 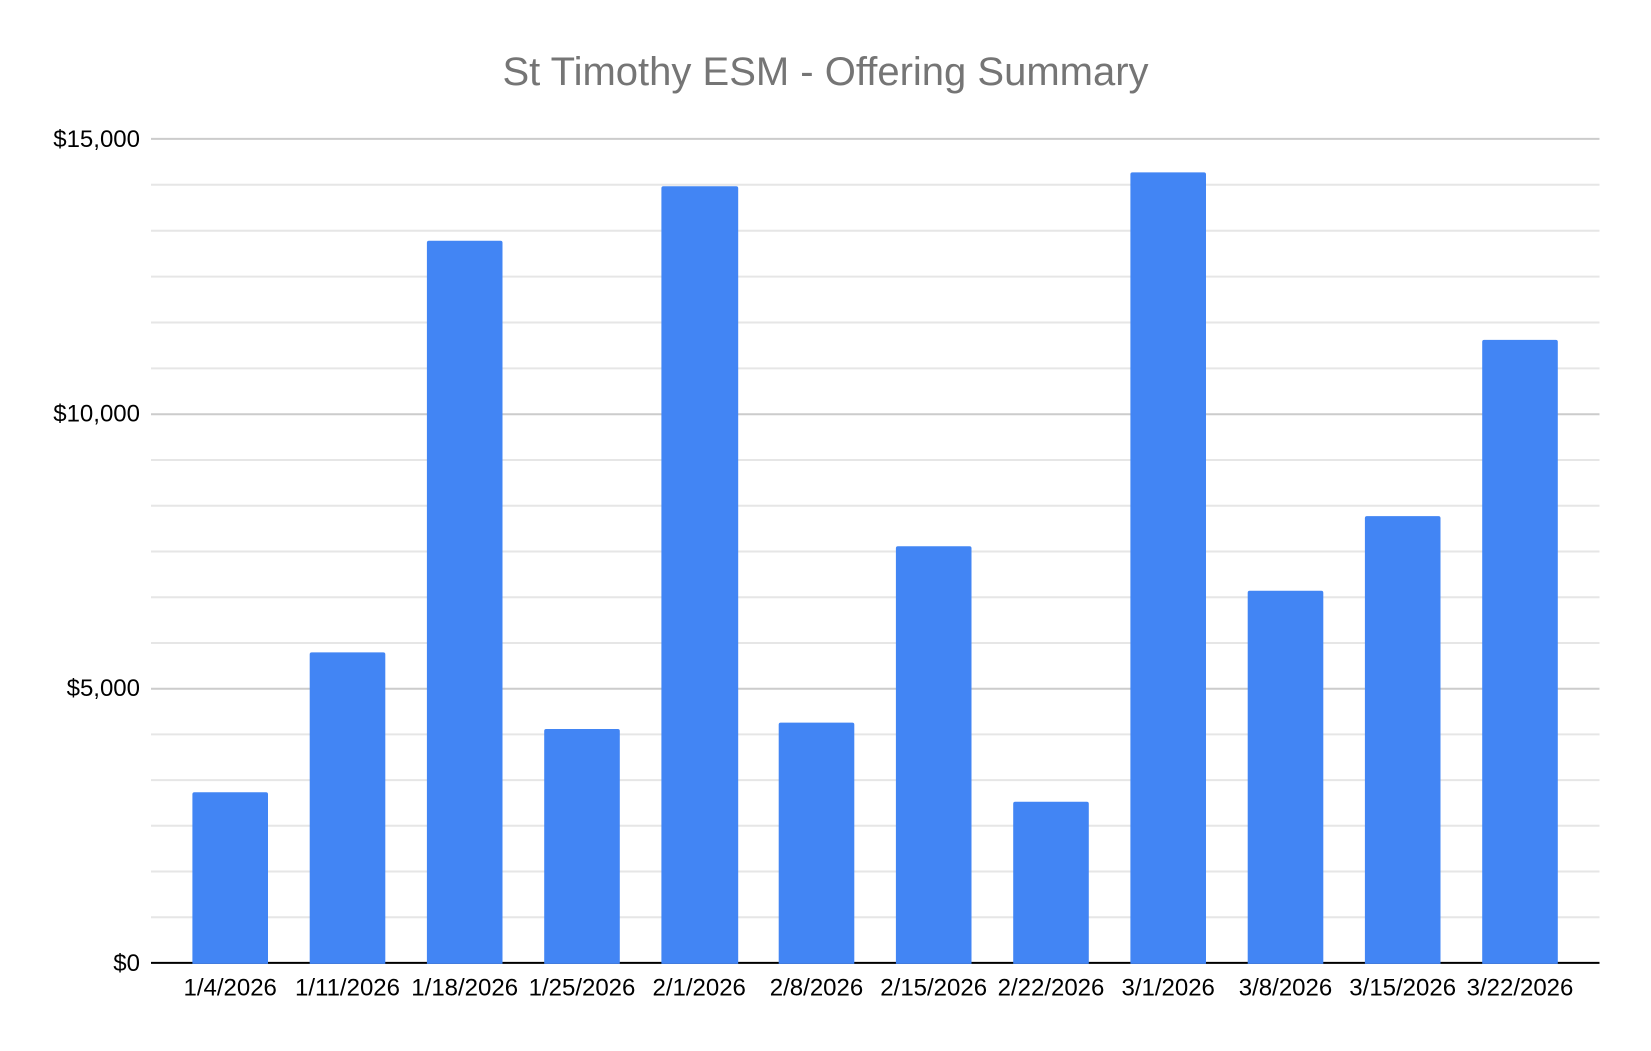 I want to click on svg-text: 2/15/2026, so click(x=933, y=988).